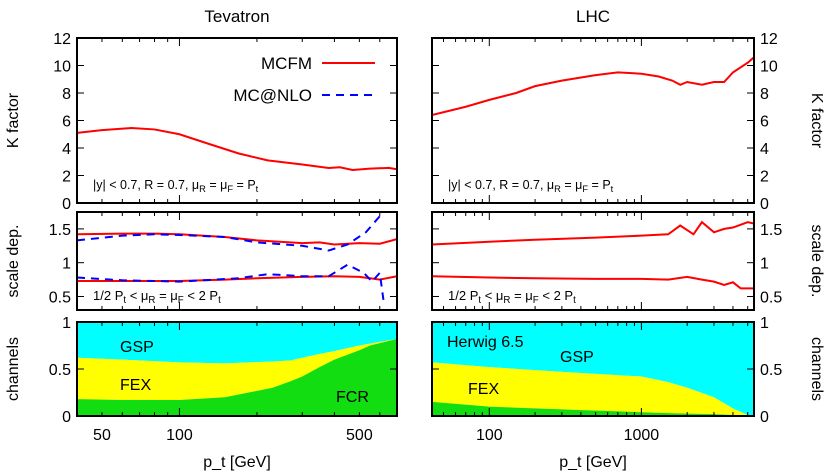 Image resolution: width=830 pixels, height=476 pixels. I want to click on x-tick-label: 50, so click(102, 435).